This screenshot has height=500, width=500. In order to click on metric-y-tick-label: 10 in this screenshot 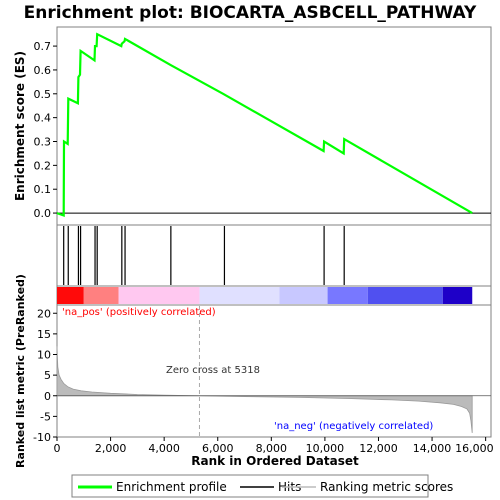, I will do `click(44, 355)`.